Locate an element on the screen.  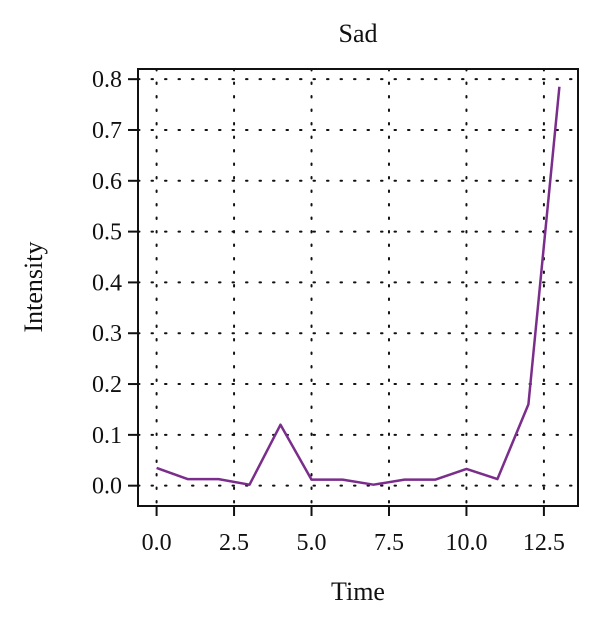
y-tick-label: 0.2 is located at coordinates (107, 385).